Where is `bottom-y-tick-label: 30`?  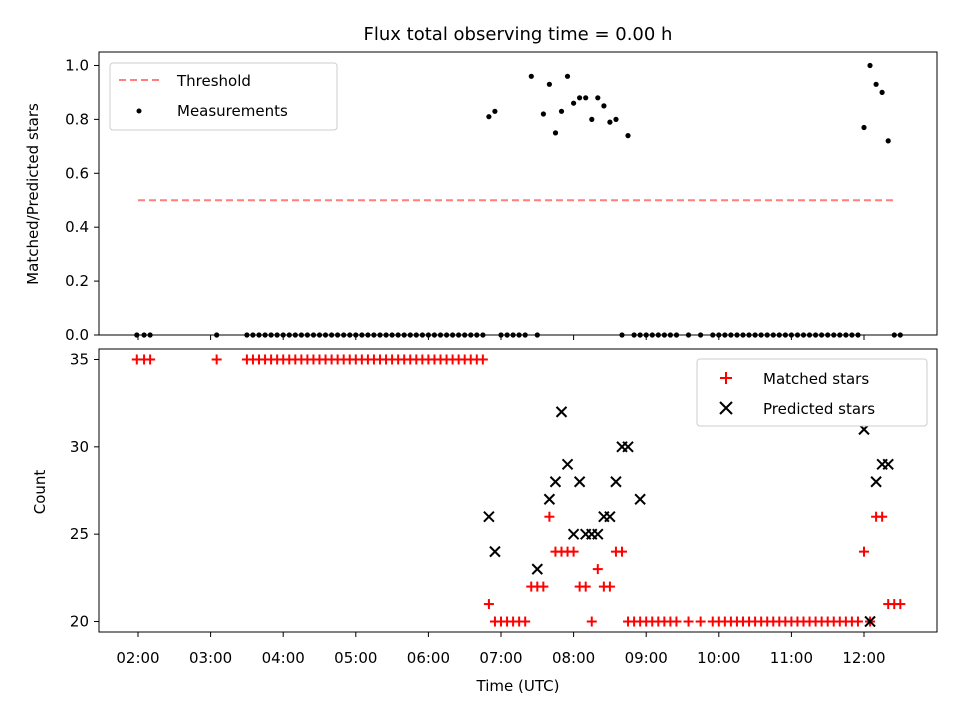 bottom-y-tick-label: 30 is located at coordinates (79, 447).